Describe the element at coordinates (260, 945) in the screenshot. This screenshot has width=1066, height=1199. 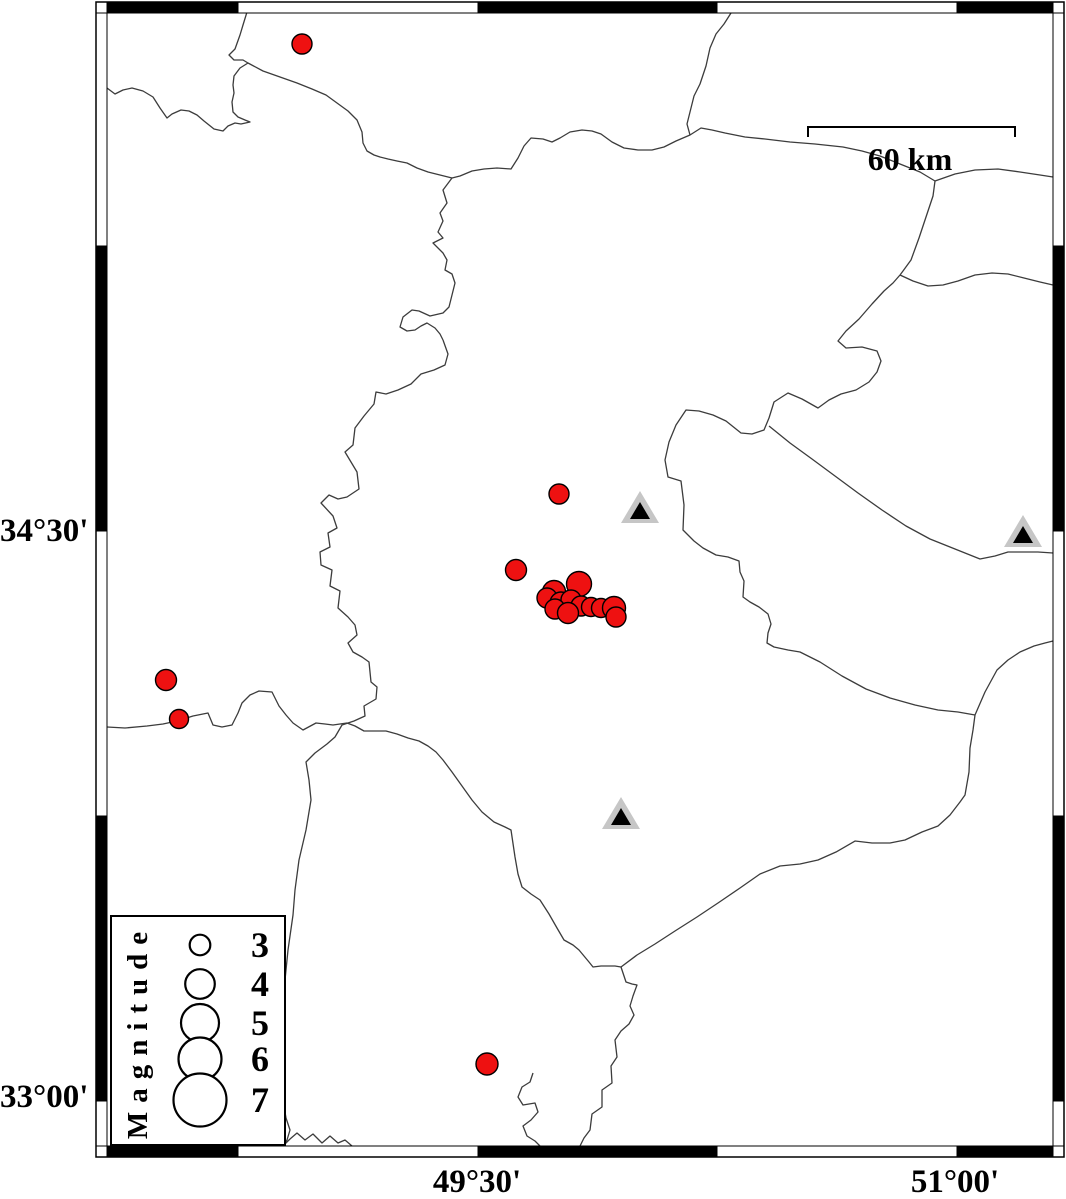
I see `legend-magnitude-value: 3` at that location.